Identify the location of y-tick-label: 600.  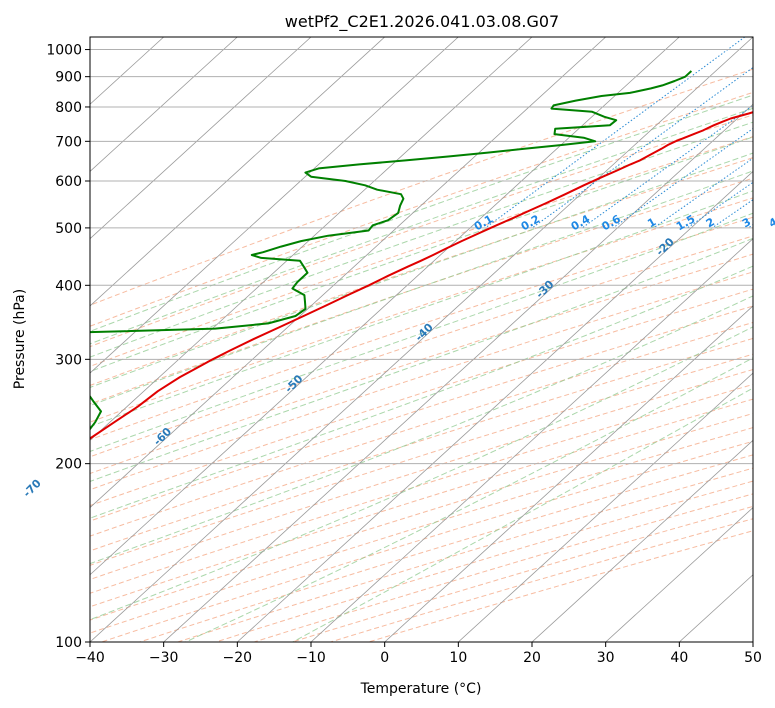
(68, 182).